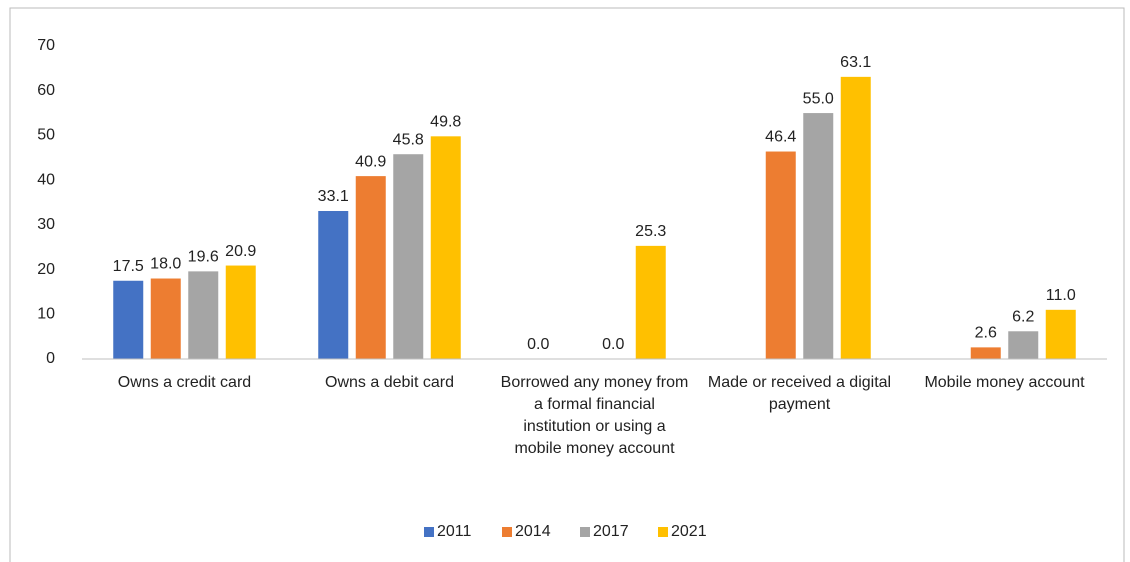  What do you see at coordinates (46, 90) in the screenshot?
I see `y-tick-label: 60` at bounding box center [46, 90].